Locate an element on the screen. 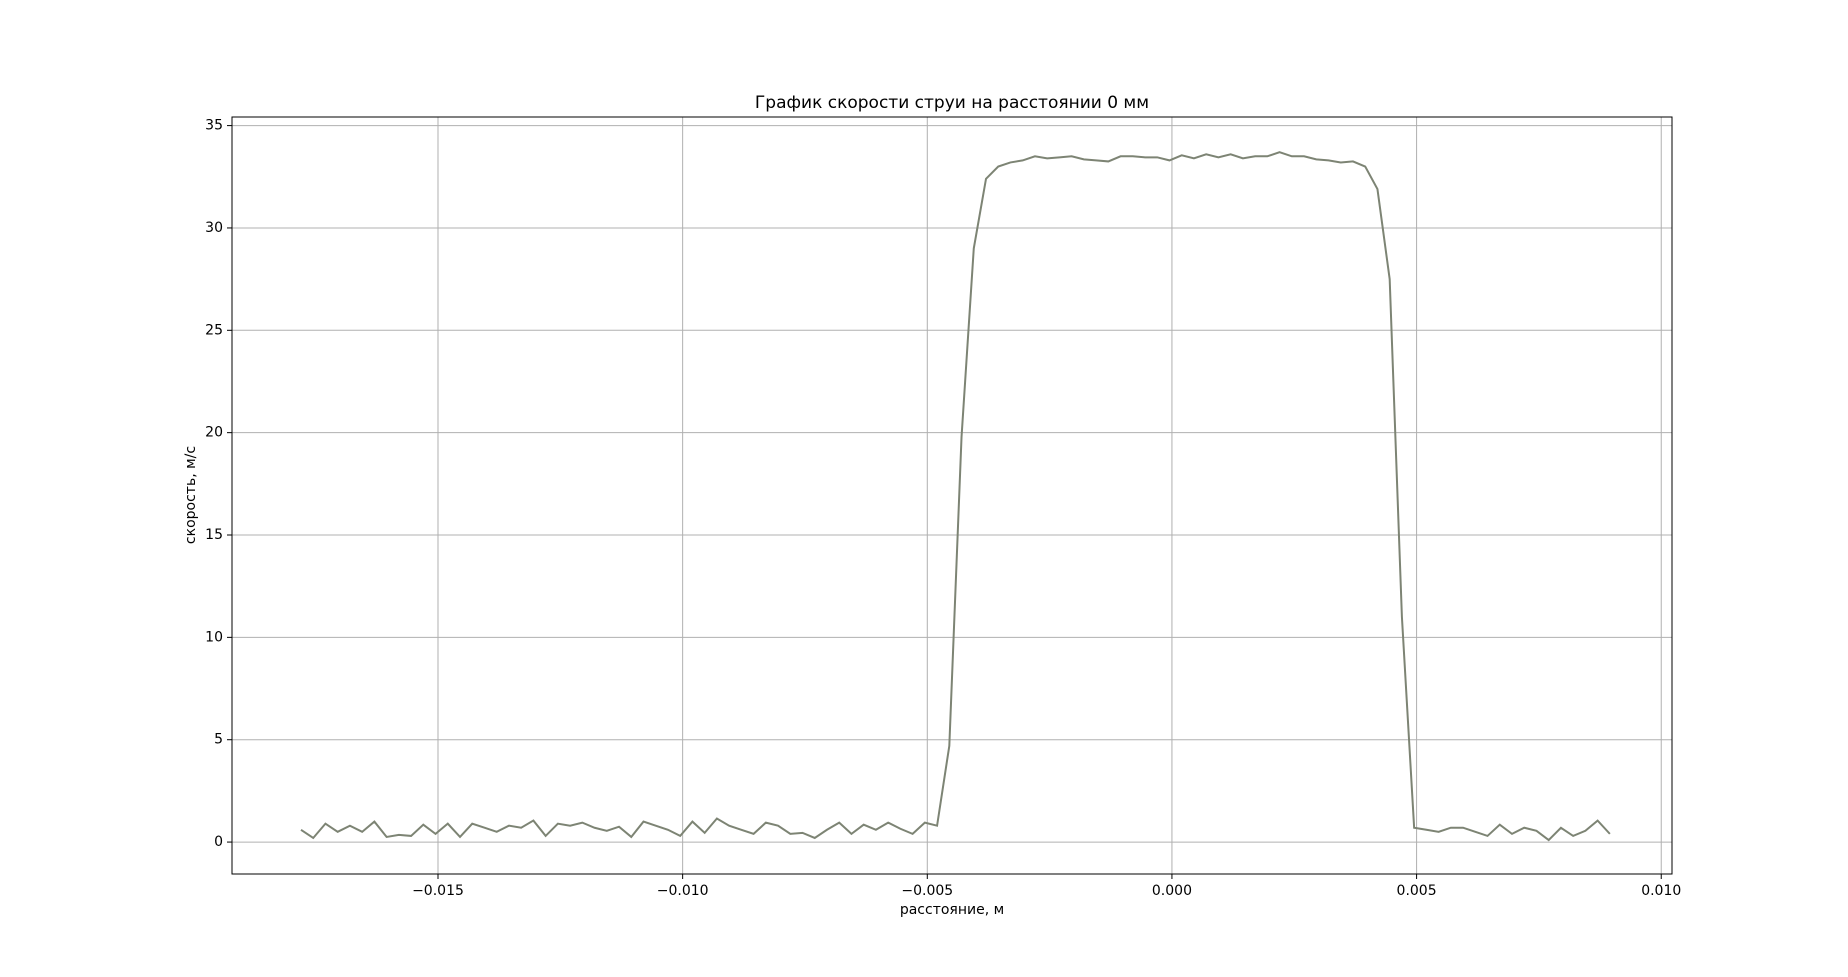 This screenshot has height=977, width=1848. y-tick-label: 30 is located at coordinates (214, 228).